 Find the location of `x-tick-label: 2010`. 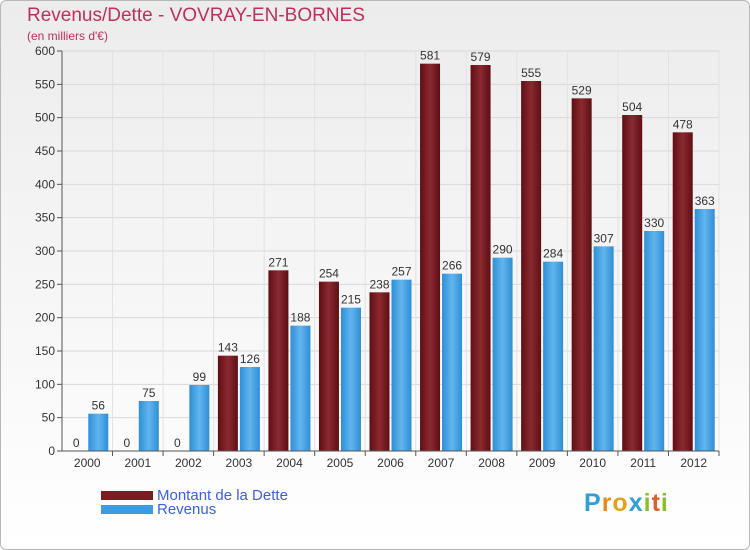

x-tick-label: 2010 is located at coordinates (592, 463).